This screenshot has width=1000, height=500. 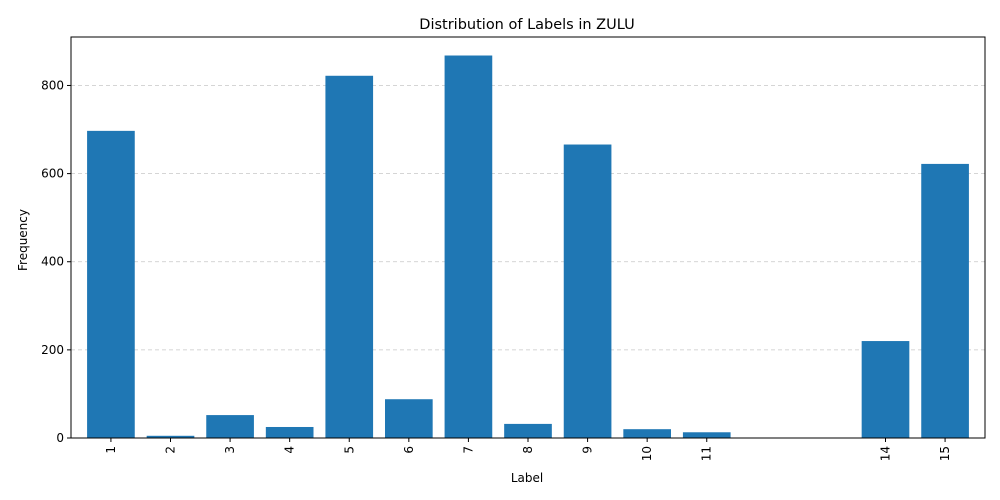 What do you see at coordinates (527, 478) in the screenshot?
I see `x-axis-label: Label` at bounding box center [527, 478].